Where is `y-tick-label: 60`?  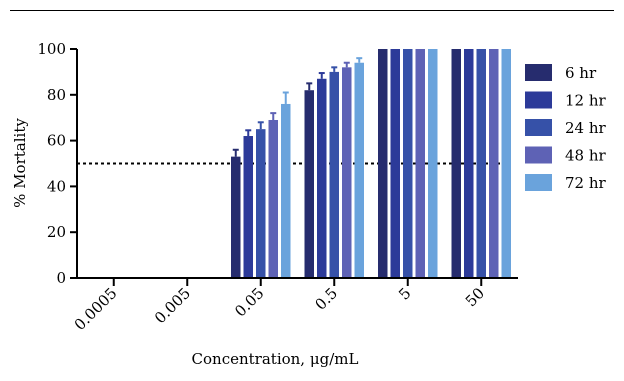 y-tick-label: 60 is located at coordinates (56, 141).